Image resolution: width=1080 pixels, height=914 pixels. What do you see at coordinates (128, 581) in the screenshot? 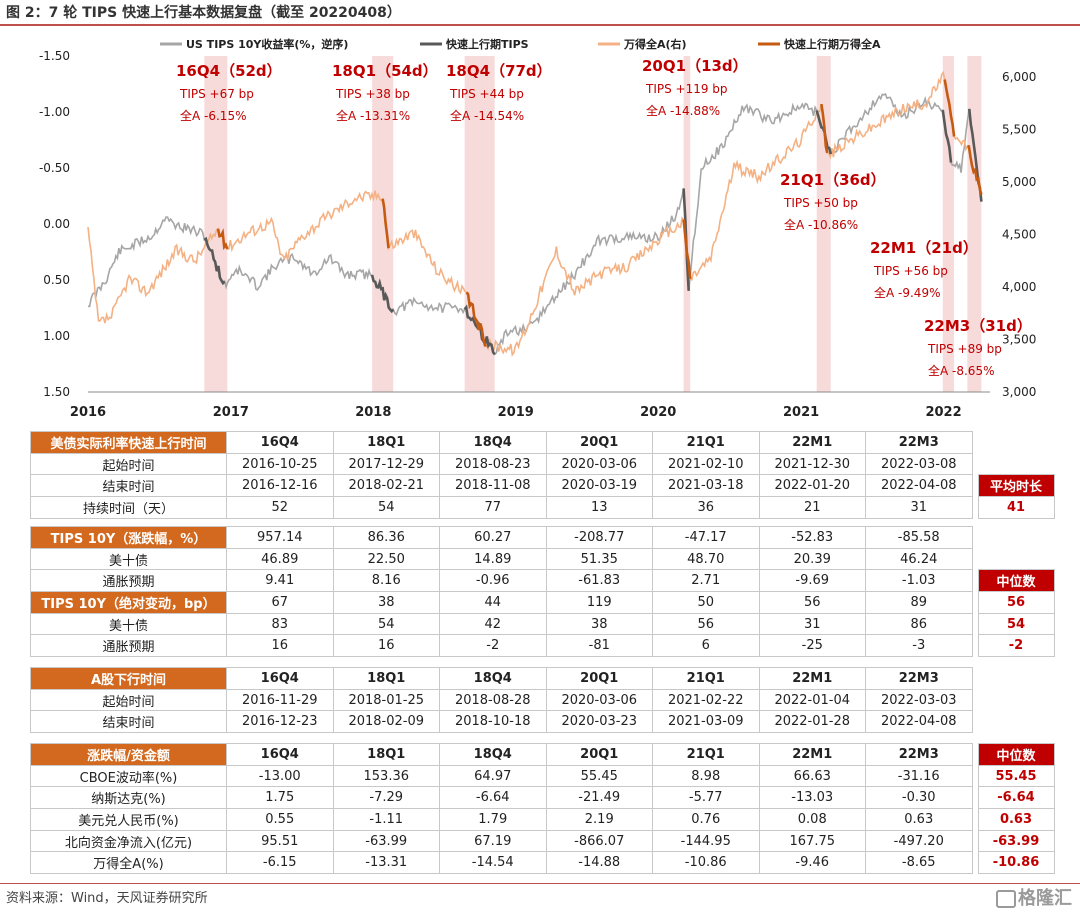
I see `row-label: 通胀预期` at bounding box center [128, 581].